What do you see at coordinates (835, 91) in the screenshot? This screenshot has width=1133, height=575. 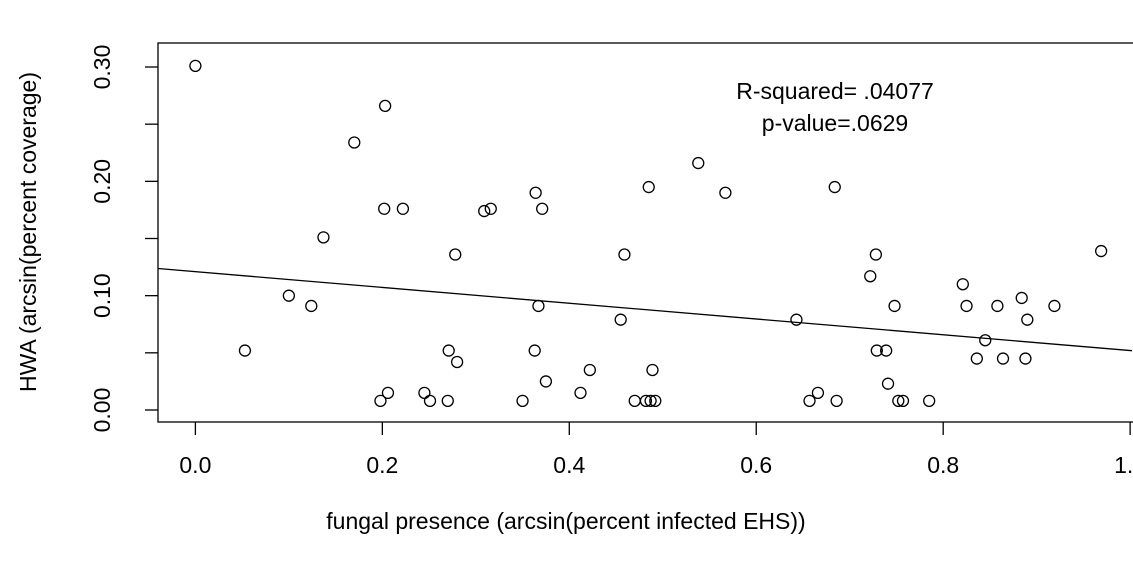 I see `annotation: R-squared= .04077` at bounding box center [835, 91].